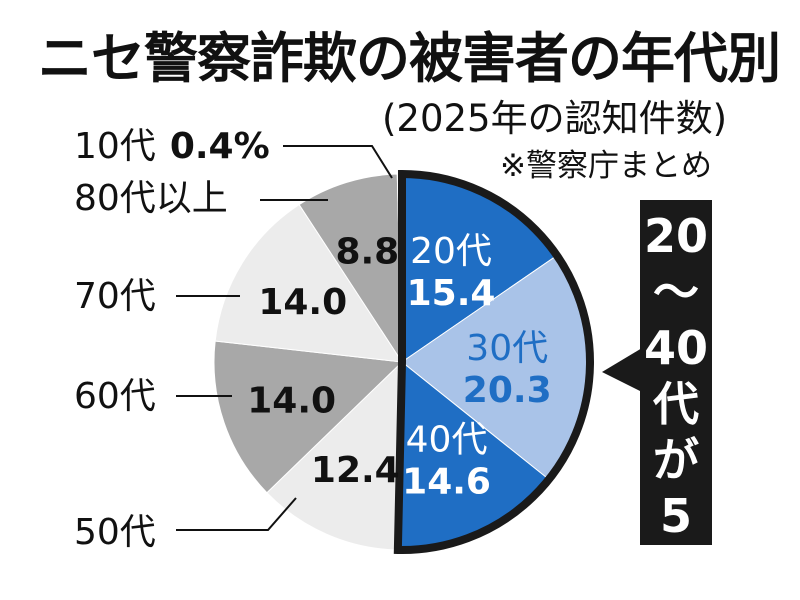 The width and height of the screenshot is (800, 600). What do you see at coordinates (675, 348) in the screenshot?
I see `callout-line-3: 40` at bounding box center [675, 348].